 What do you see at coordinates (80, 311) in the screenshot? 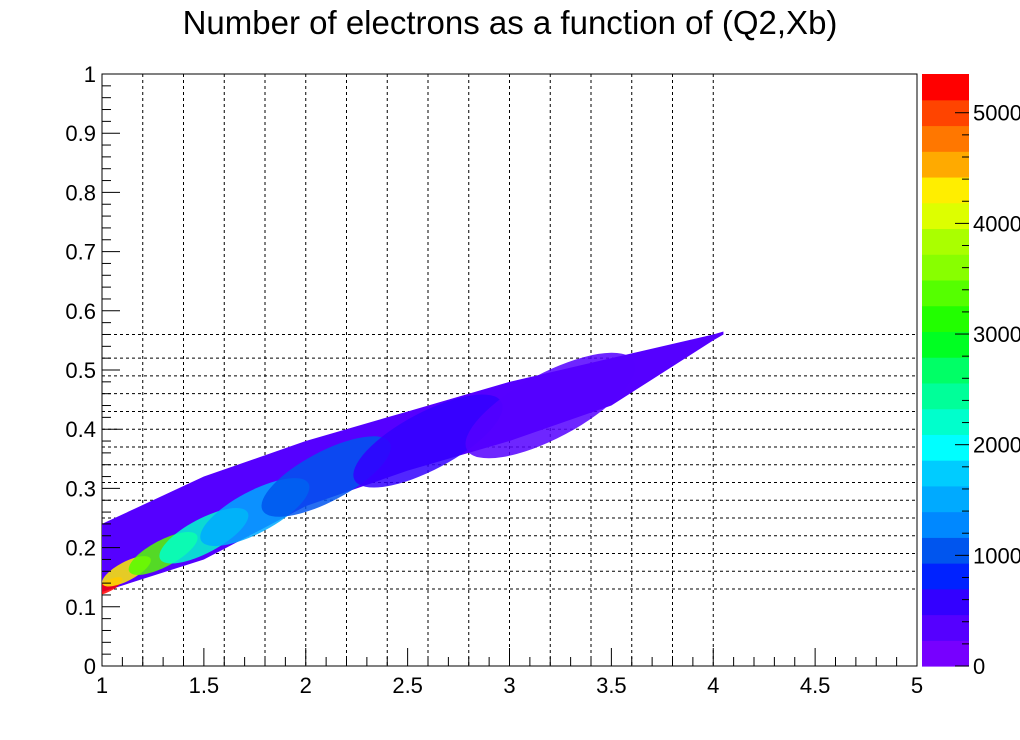
I see `y-tick-label-6: 0.6` at bounding box center [80, 311].